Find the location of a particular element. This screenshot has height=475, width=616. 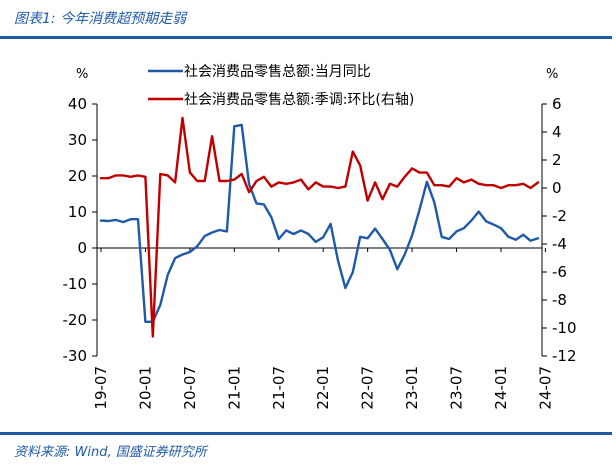

left-tick-label: -30 is located at coordinates (75, 356).